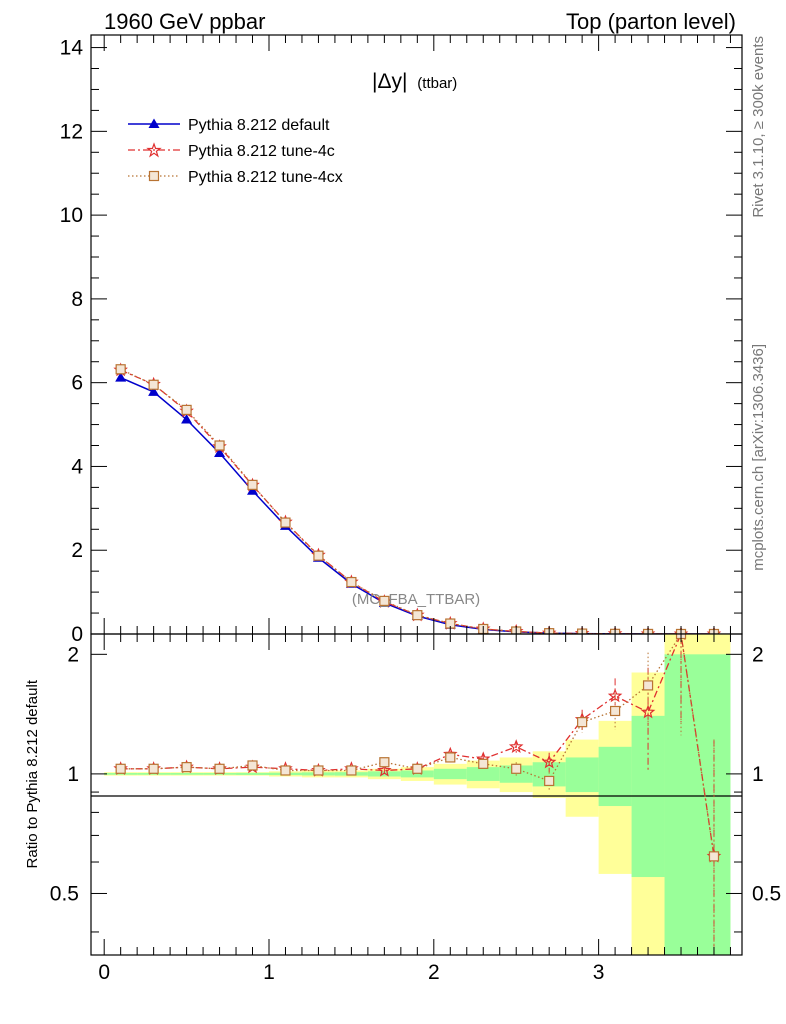 This screenshot has width=786, height=1024. What do you see at coordinates (651, 21) in the screenshot?
I see `header-right-title: Top (parton level)` at bounding box center [651, 21].